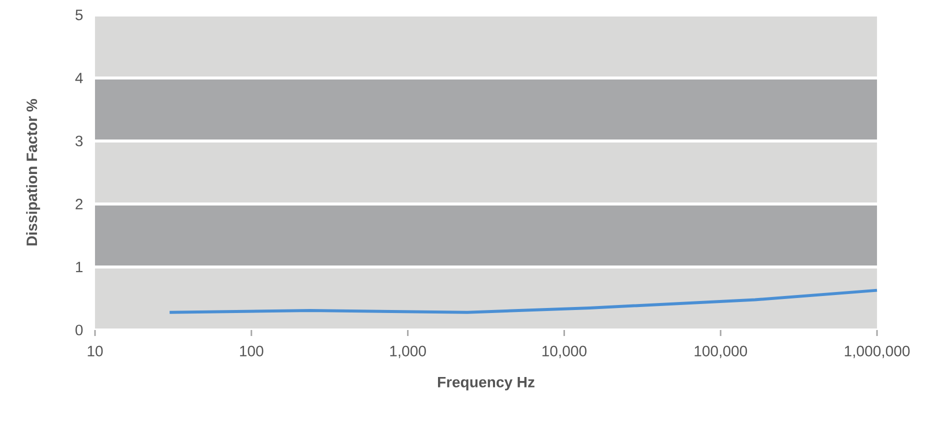 The image size is (928, 428). I want to click on y-axis-title: Dissipation Factor %, so click(33, 172).